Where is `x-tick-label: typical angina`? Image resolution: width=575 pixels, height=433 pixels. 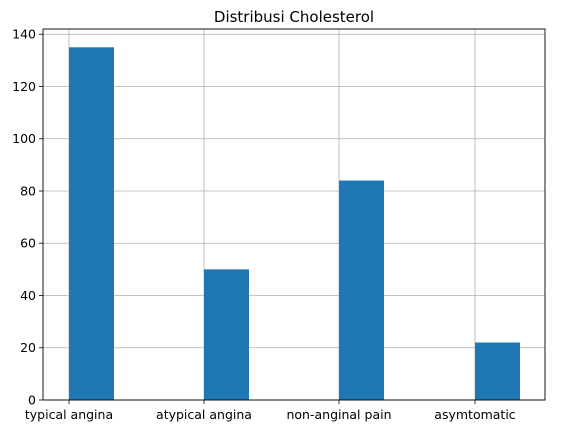 x-tick-label: typical angina is located at coordinates (69, 414).